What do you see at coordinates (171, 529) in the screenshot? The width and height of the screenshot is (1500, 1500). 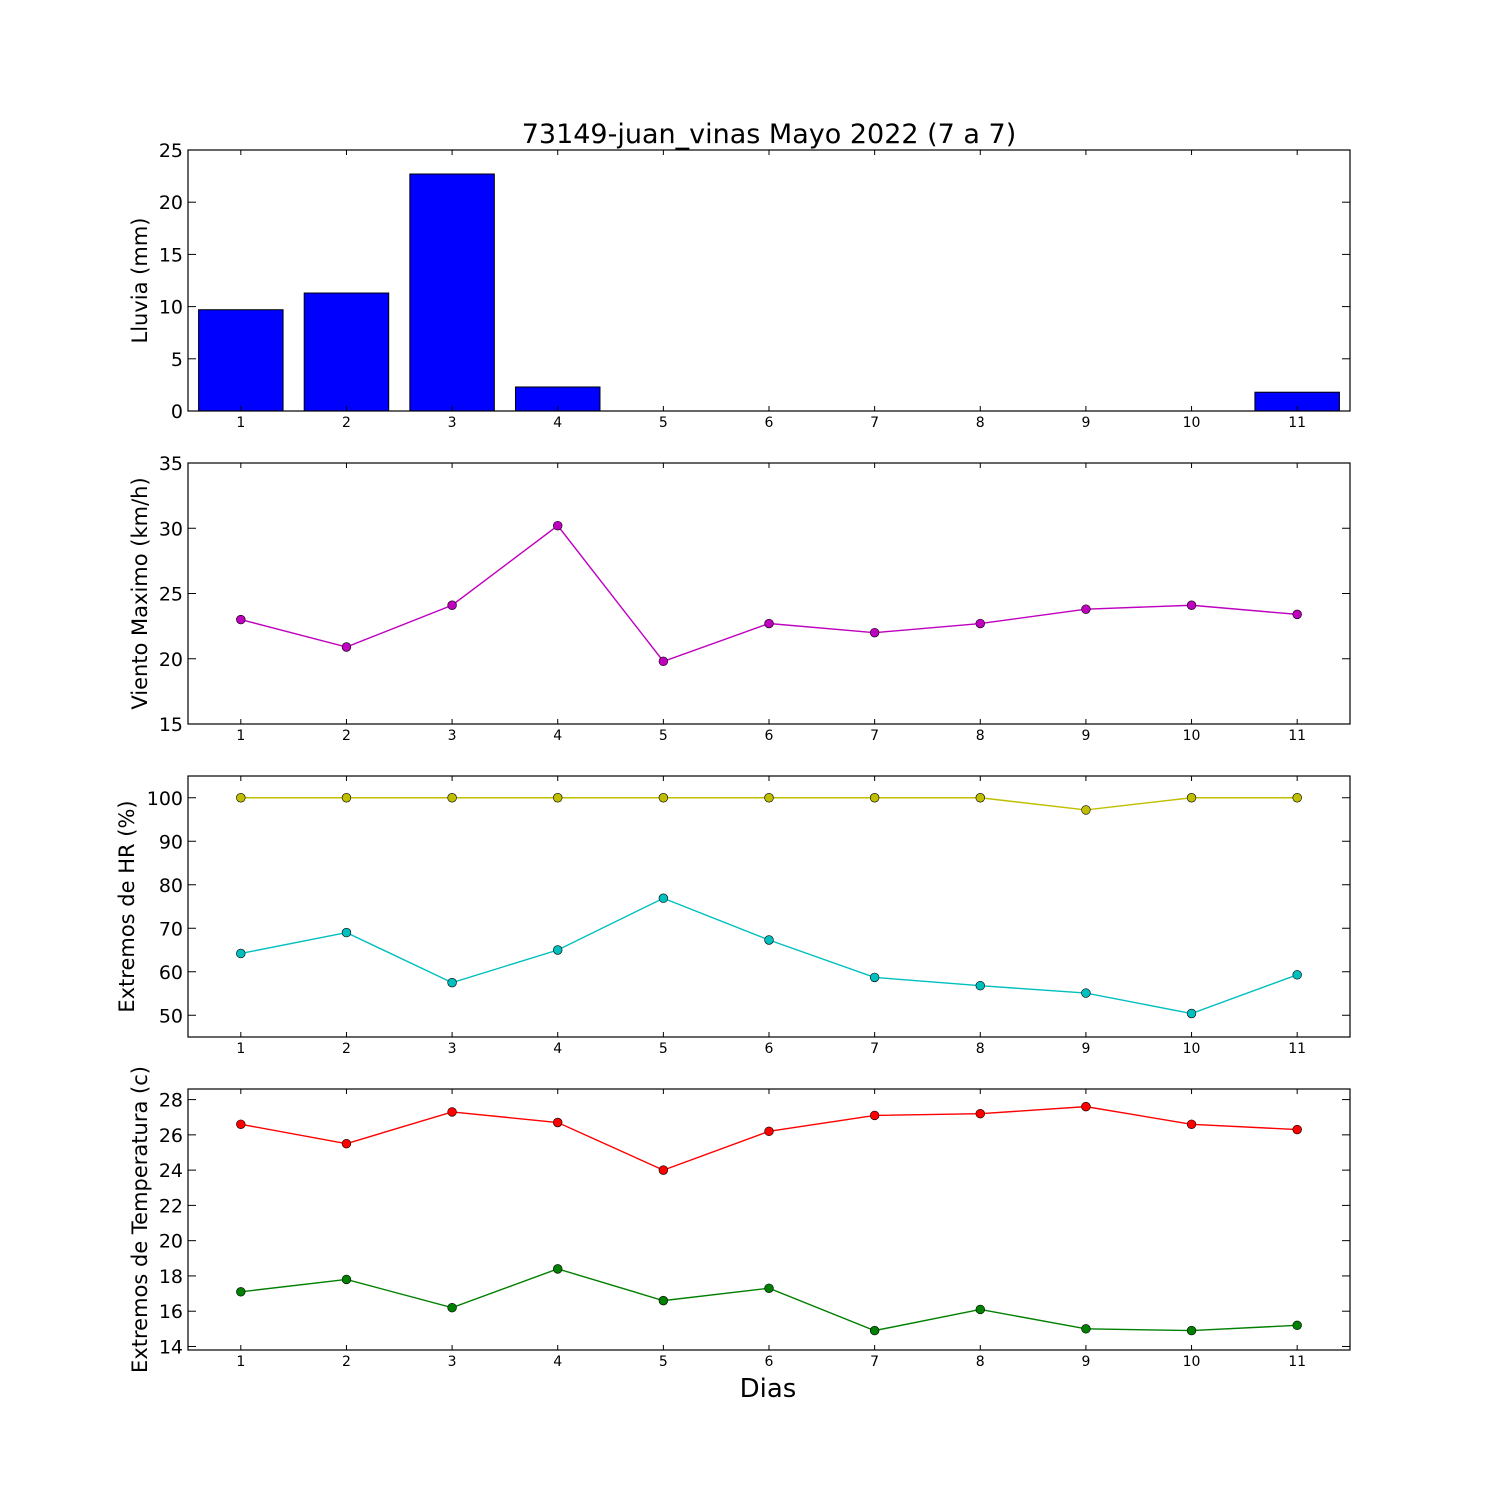 I see `y-tick-label: 30` at bounding box center [171, 529].